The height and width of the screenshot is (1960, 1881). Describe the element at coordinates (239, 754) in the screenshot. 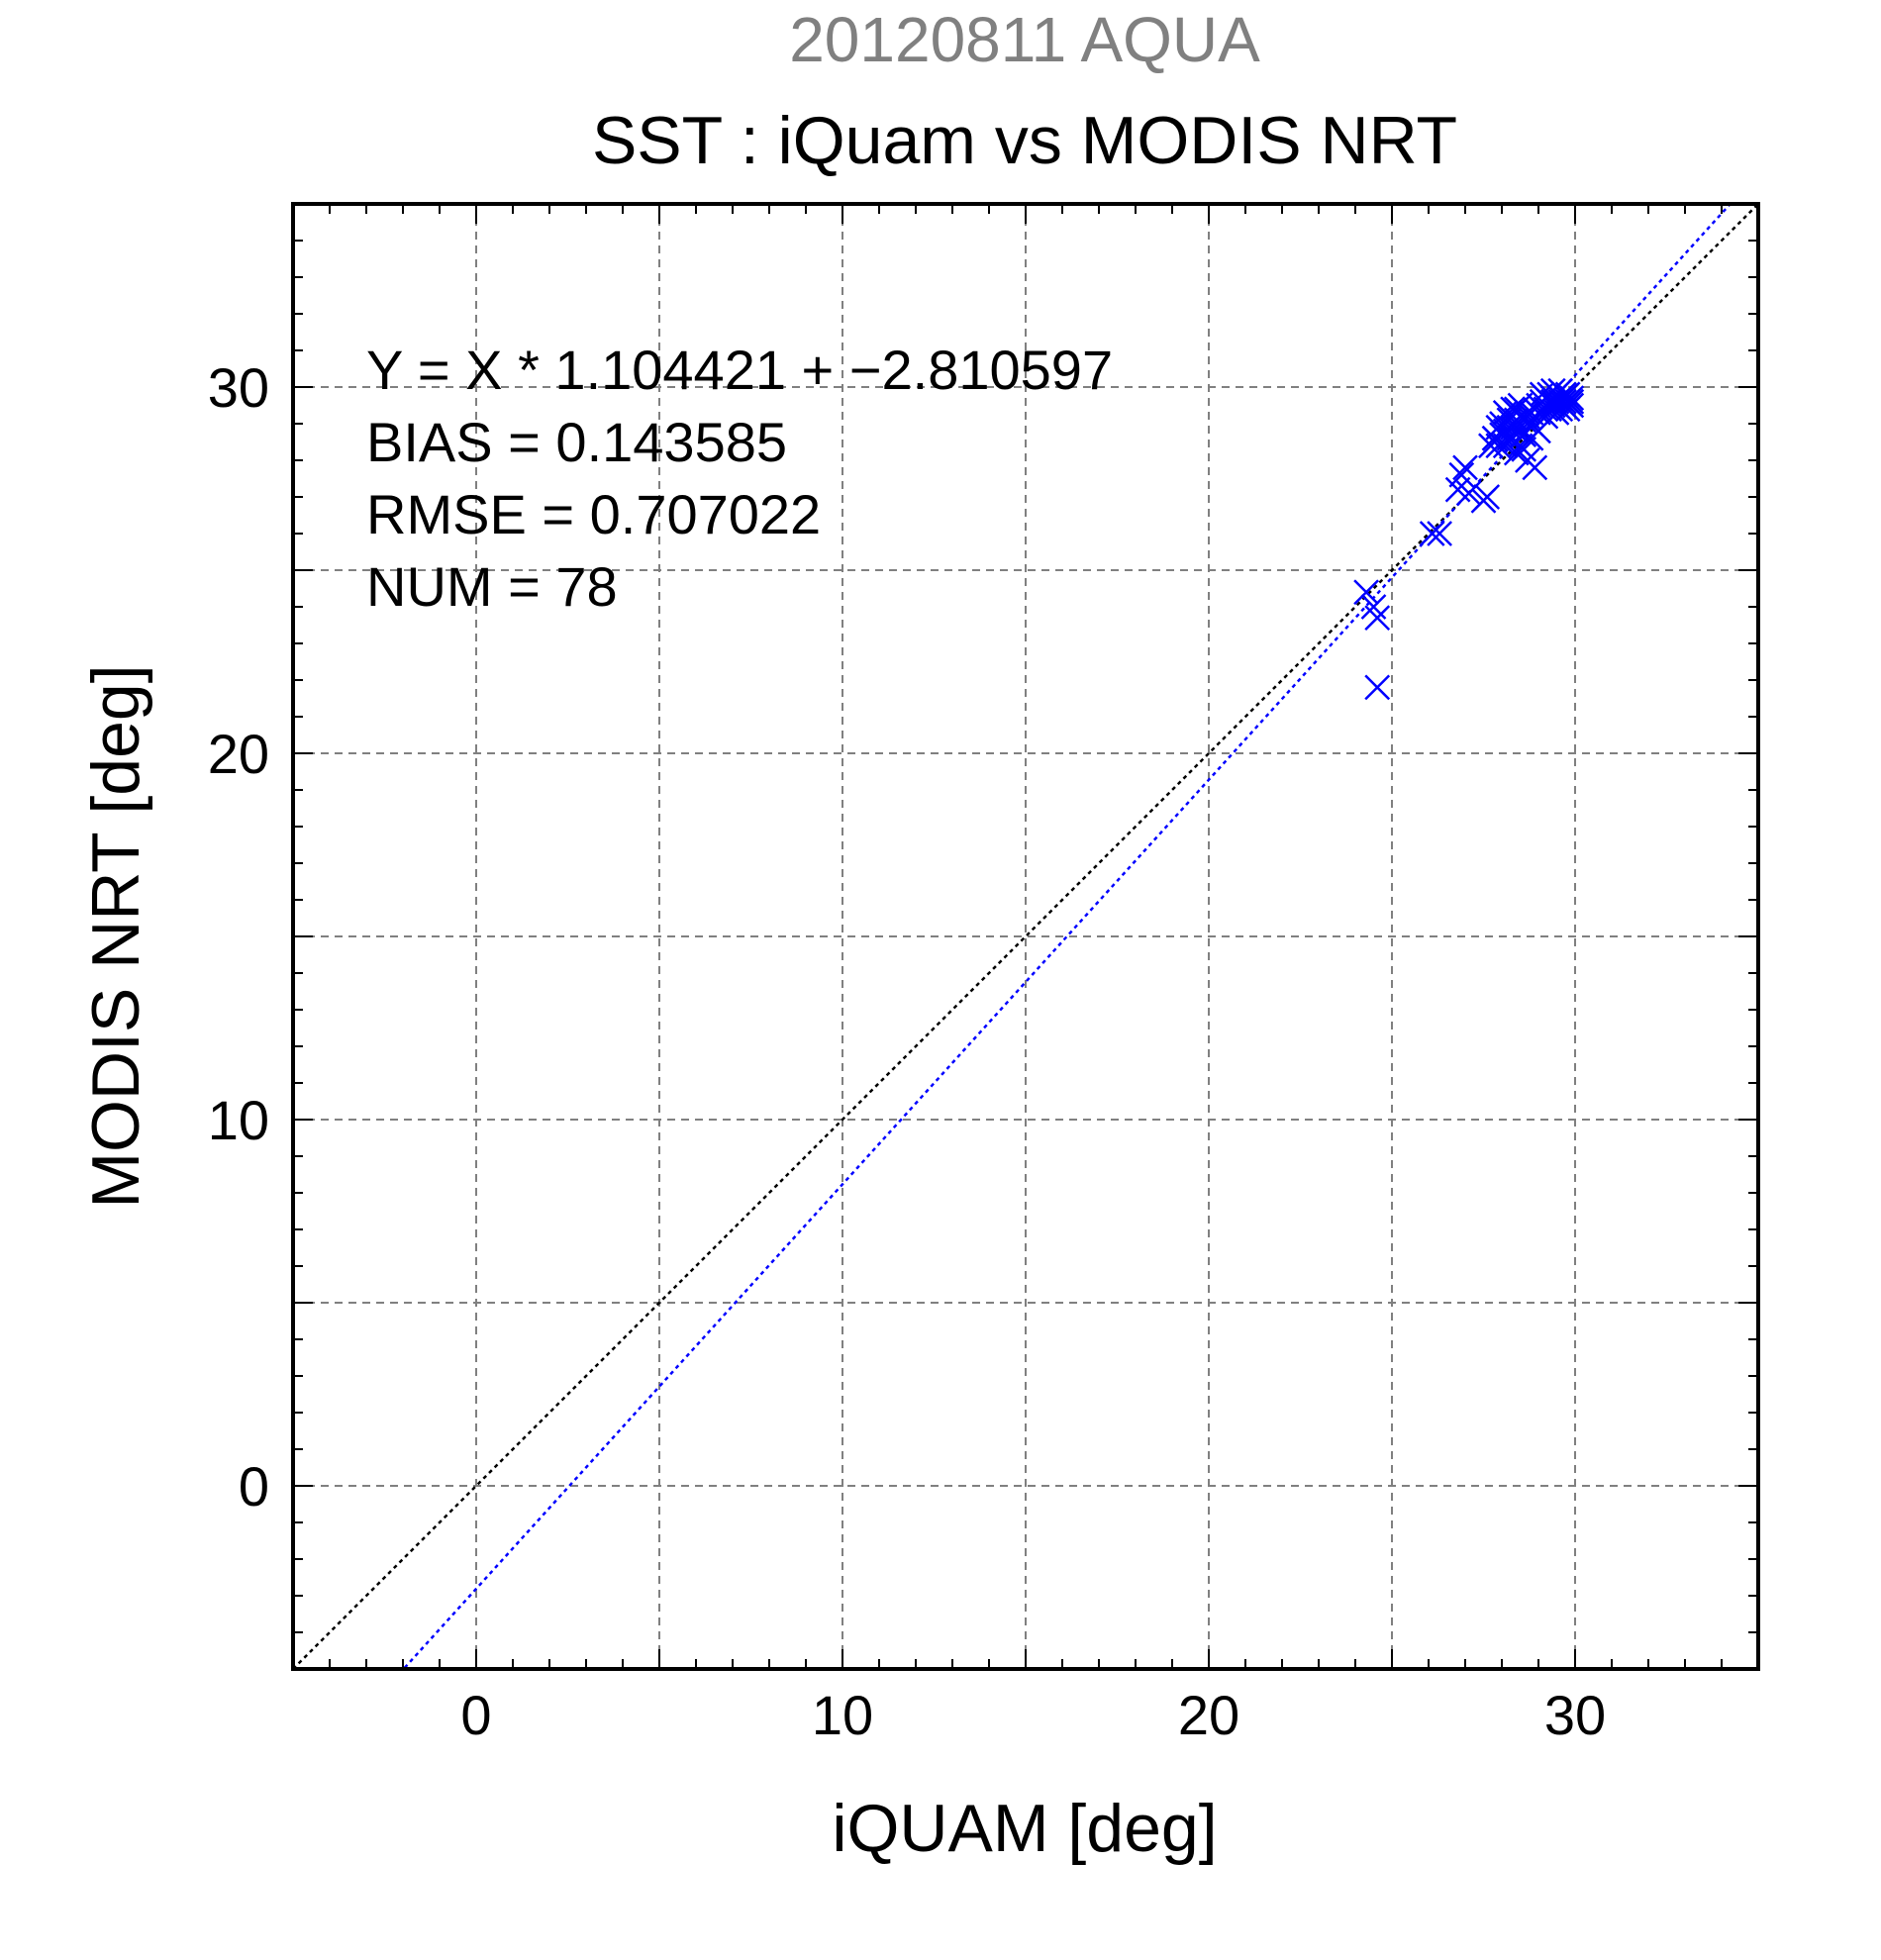

I see `y-tick-label: 20` at that location.